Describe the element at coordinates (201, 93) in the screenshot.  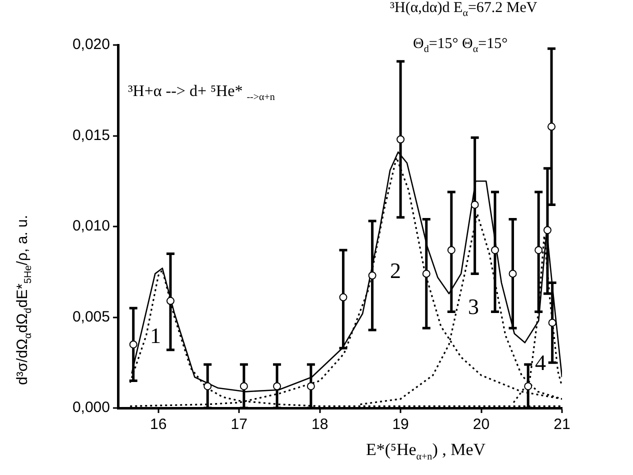
I see `annotation: ³H+α --> d+ ⁵He* $_{-->α+n}$` at that location.